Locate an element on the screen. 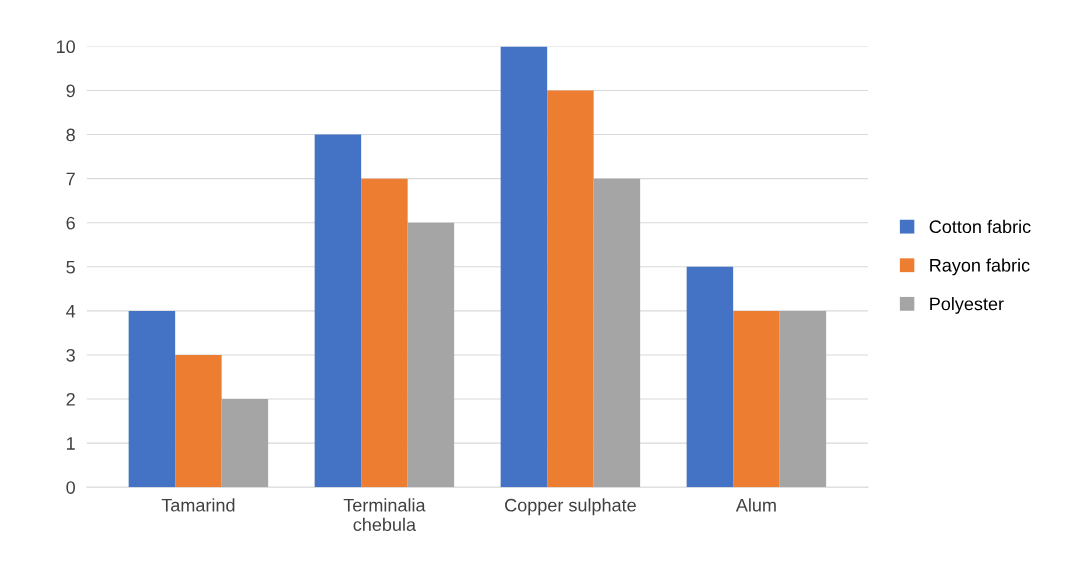 The height and width of the screenshot is (580, 1085). legend-label: Rayon fabric is located at coordinates (980, 267).